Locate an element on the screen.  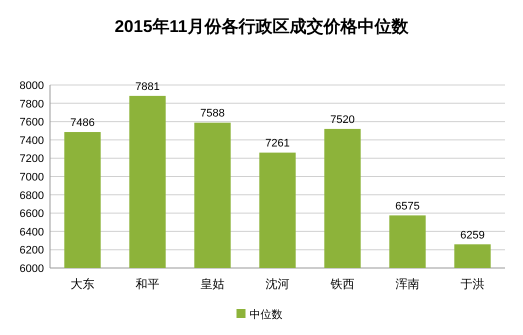
x-tick-label: 和平 is located at coordinates (148, 284).